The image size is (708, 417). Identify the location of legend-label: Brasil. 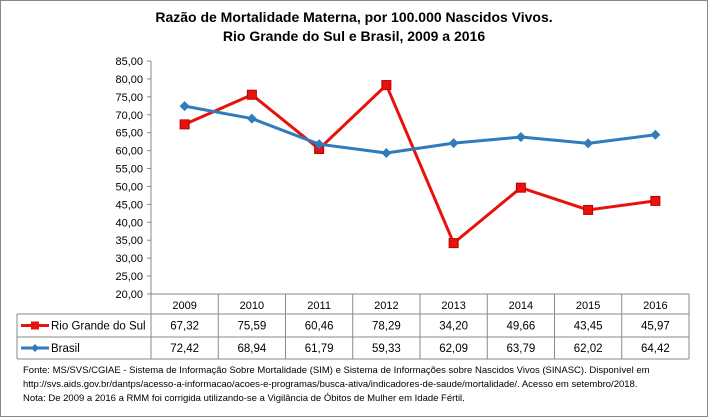
(65, 349).